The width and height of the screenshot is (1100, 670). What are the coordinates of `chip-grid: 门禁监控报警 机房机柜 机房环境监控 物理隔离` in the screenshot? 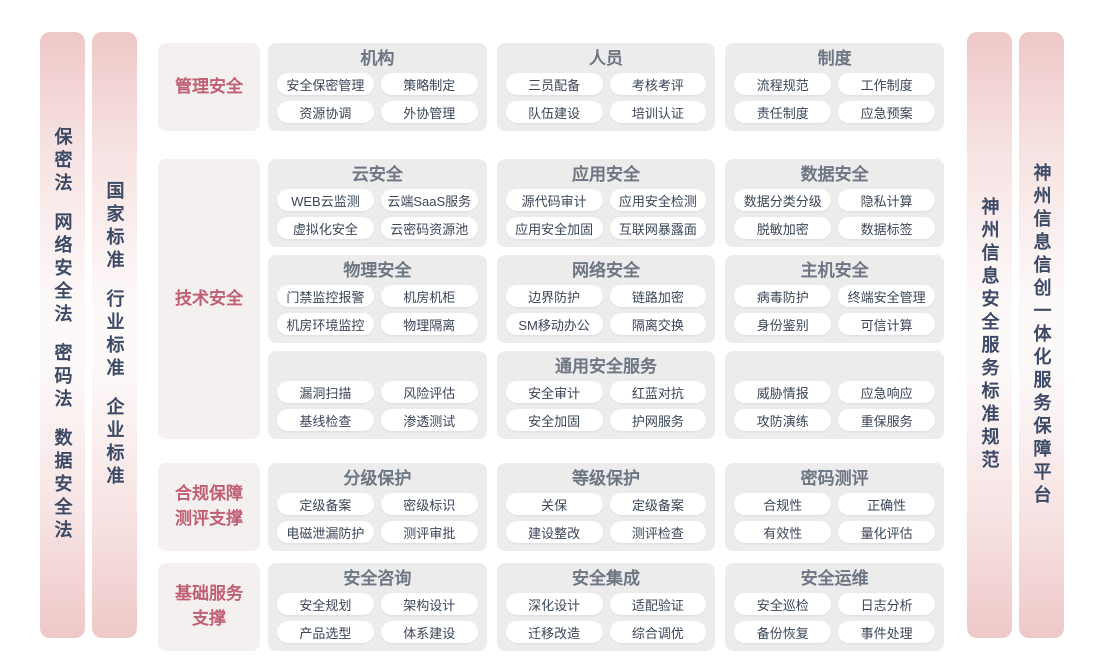 It's located at (377, 310).